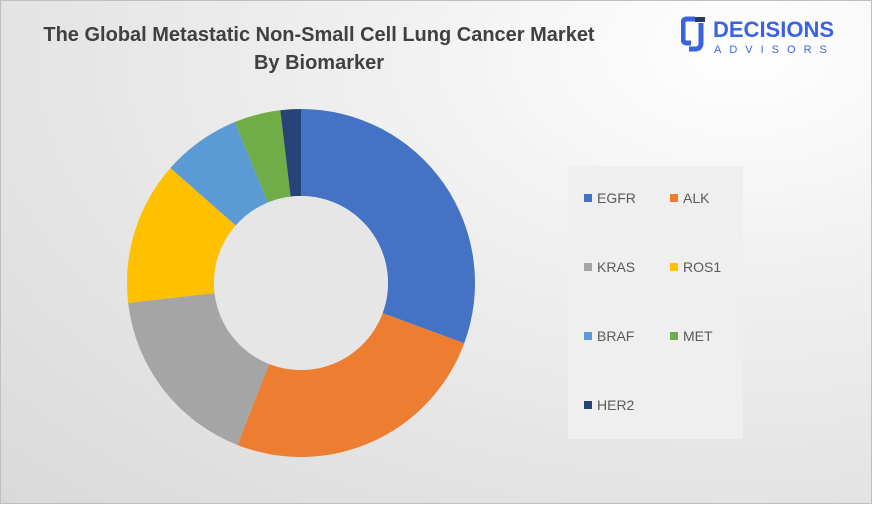  I want to click on legend-label: KRAS, so click(616, 267).